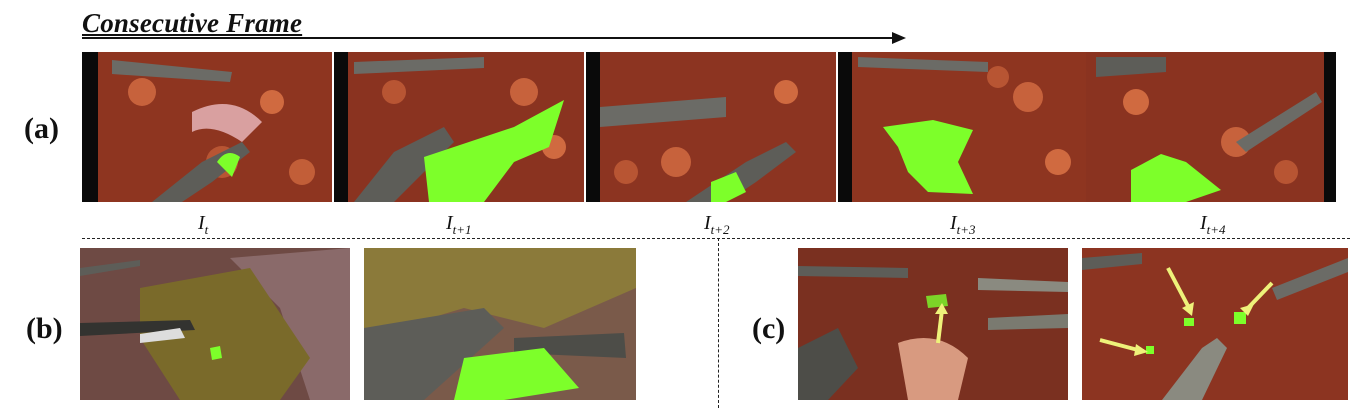 Image resolution: width=1372 pixels, height=418 pixels. Describe the element at coordinates (899, 38) in the screenshot. I see `time-arrow-head` at that location.